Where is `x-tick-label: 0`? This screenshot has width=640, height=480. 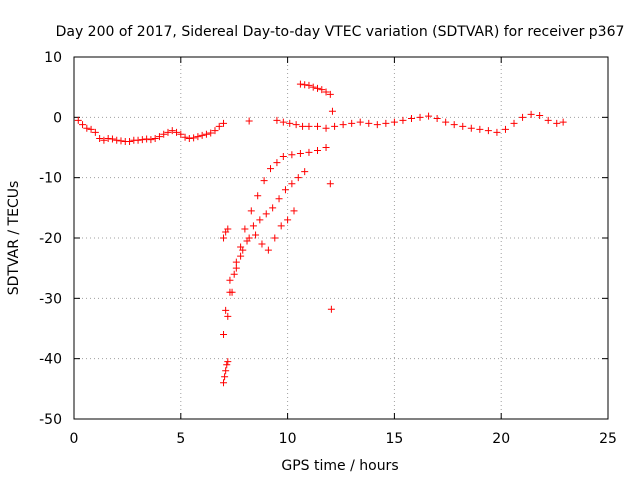 x-tick-label: 0 is located at coordinates (74, 439).